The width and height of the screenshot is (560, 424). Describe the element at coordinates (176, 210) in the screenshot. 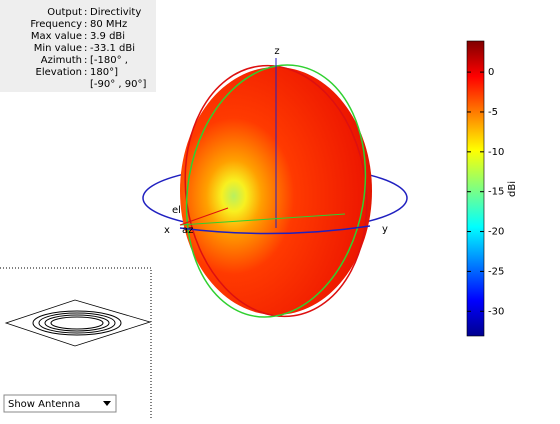

I see `el-label: el` at that location.